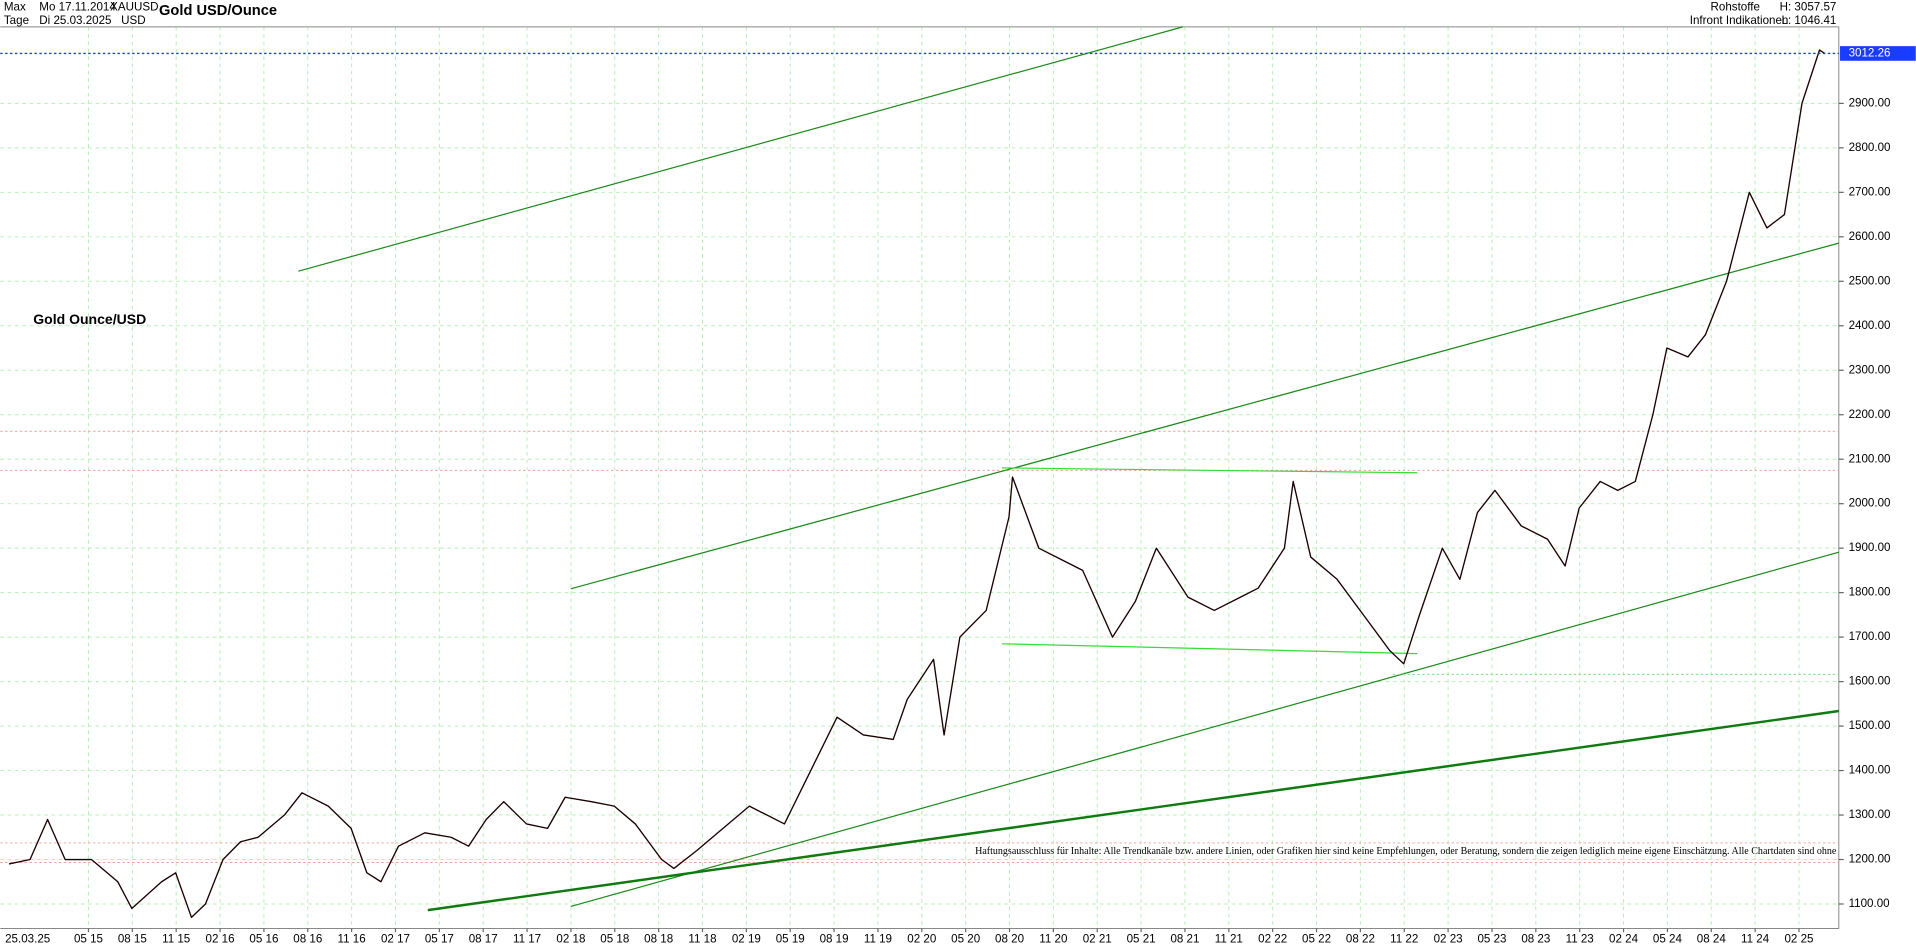 Image resolution: width=1916 pixels, height=948 pixels. Describe the element at coordinates (88, 939) in the screenshot. I see `x-tick-label: 05 15` at that location.